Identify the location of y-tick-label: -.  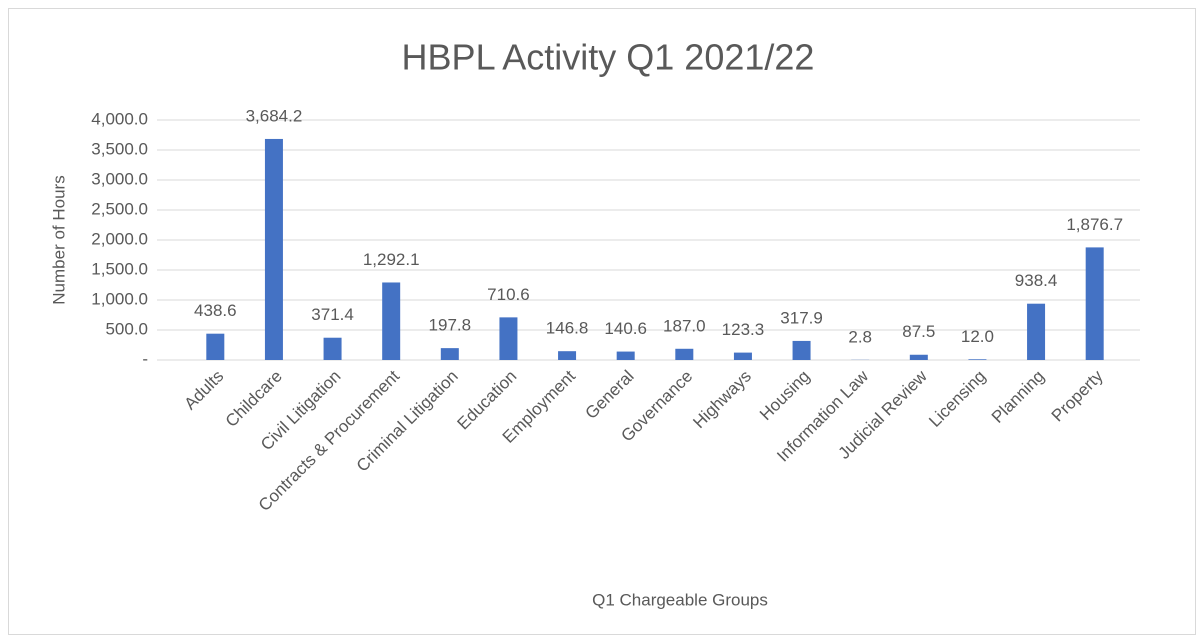
(145, 358).